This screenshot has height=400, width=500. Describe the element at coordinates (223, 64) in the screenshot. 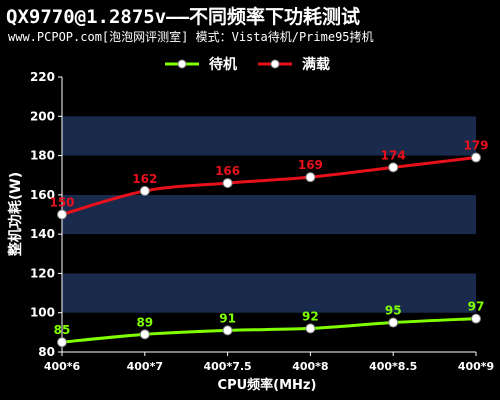

I see `legend-label: 待机` at that location.